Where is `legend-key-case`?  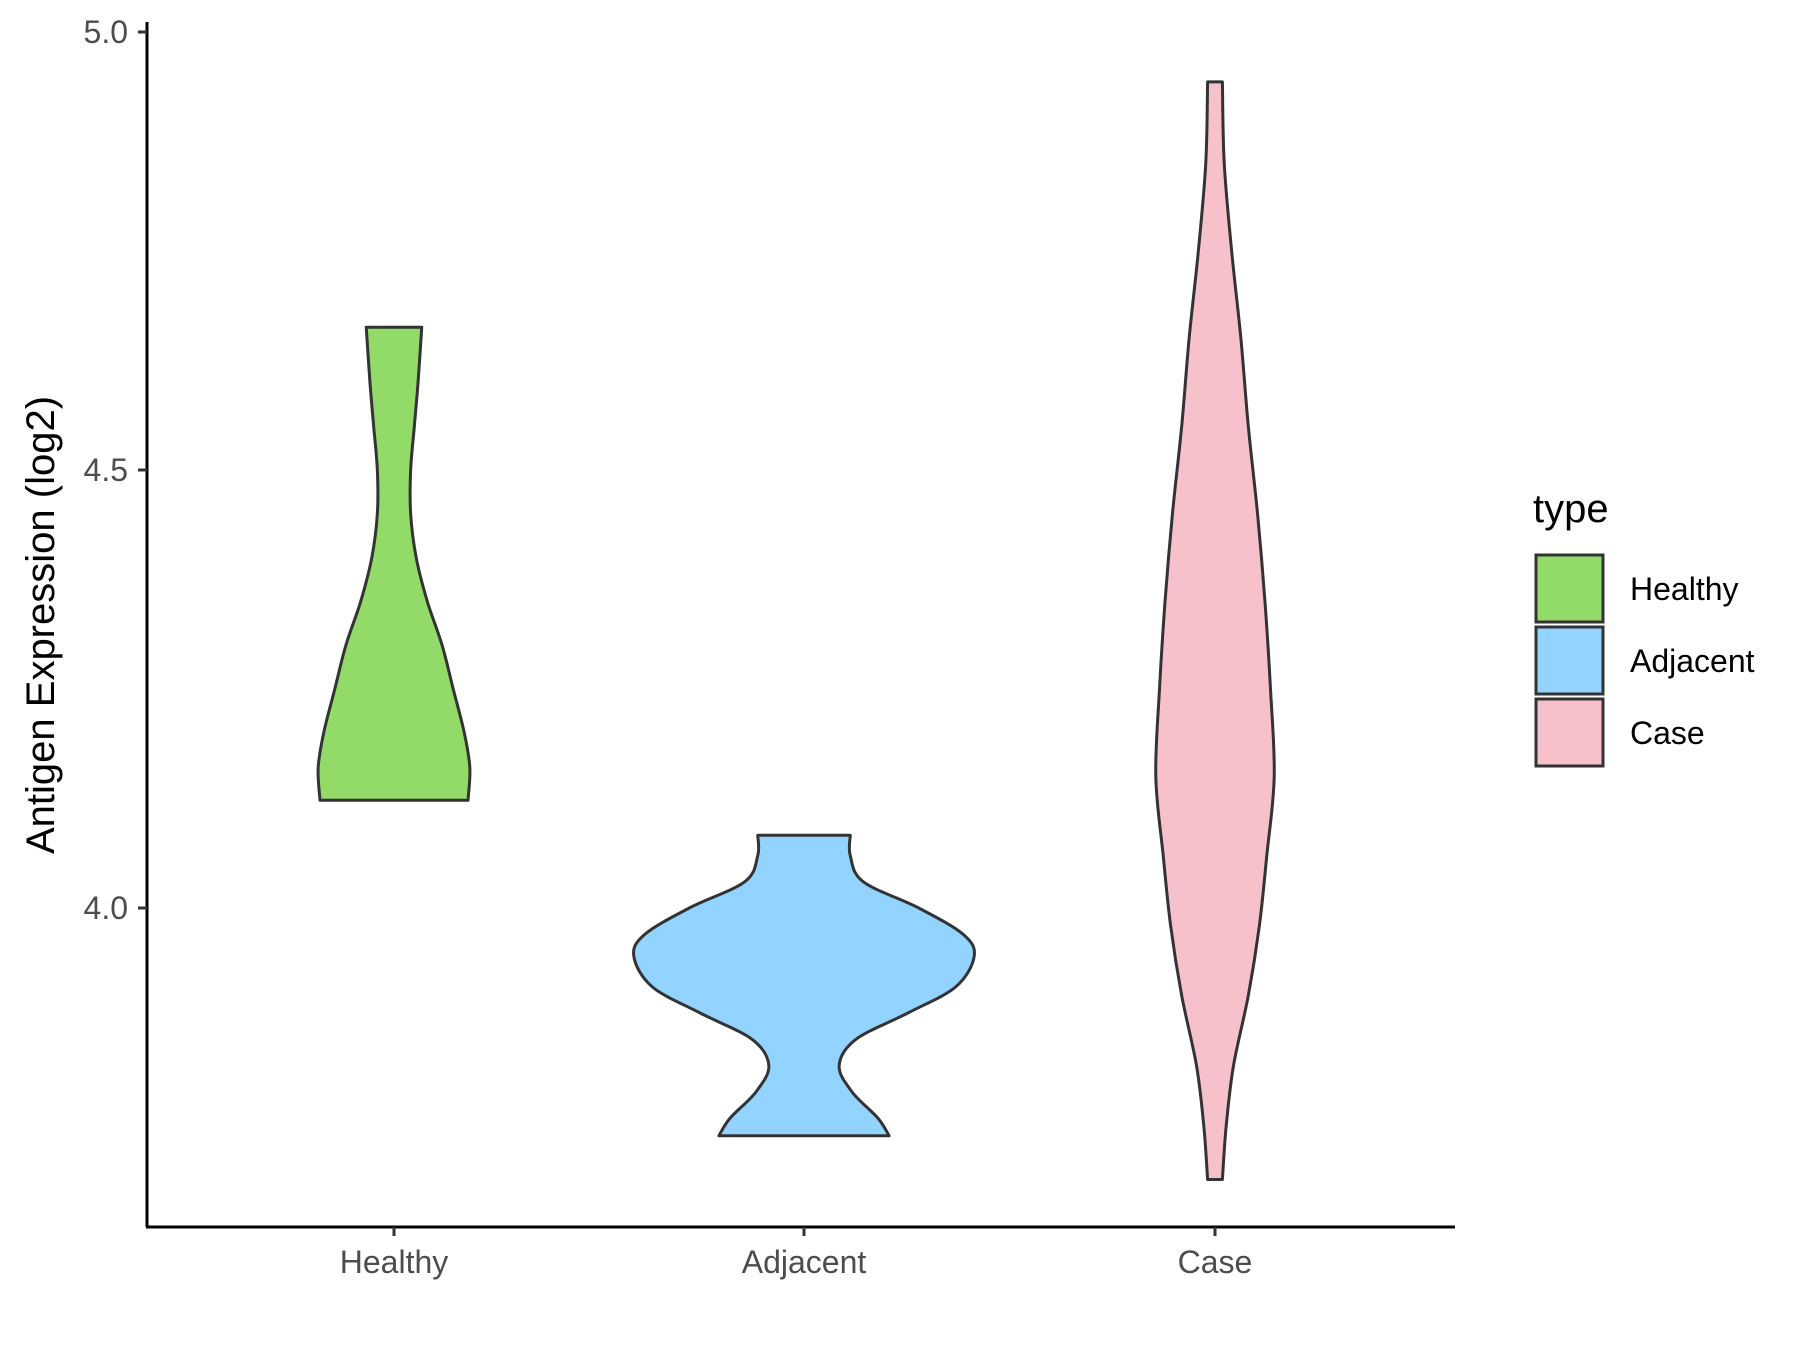
legend-key-case is located at coordinates (1569, 732).